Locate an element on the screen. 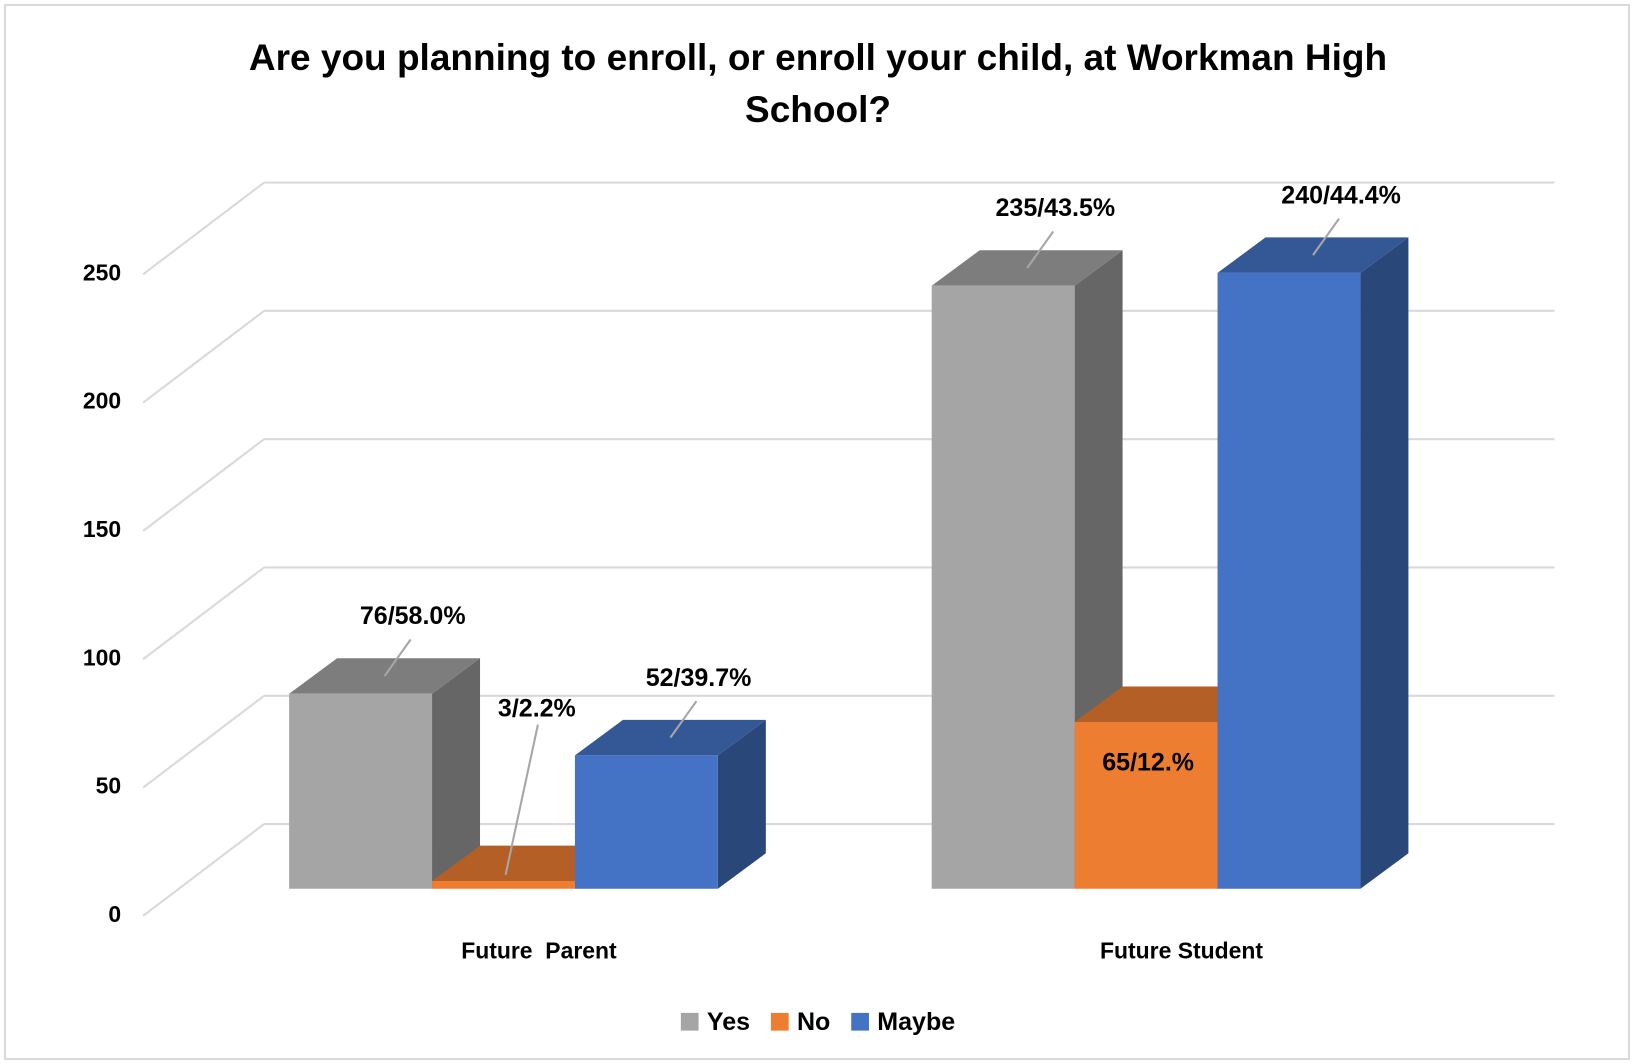  data-label: 240/44.4% is located at coordinates (1341, 195).